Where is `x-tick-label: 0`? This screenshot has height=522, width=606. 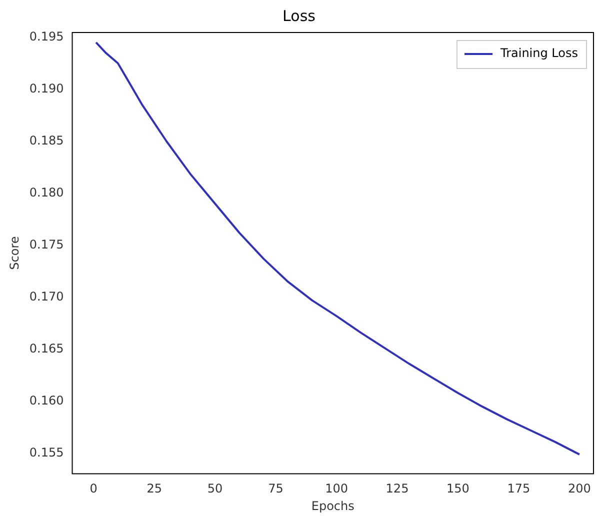
x-tick-label: 0 is located at coordinates (94, 489).